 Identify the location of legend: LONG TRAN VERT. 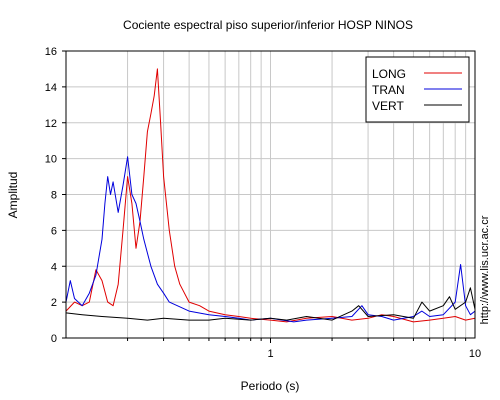
(417, 89).